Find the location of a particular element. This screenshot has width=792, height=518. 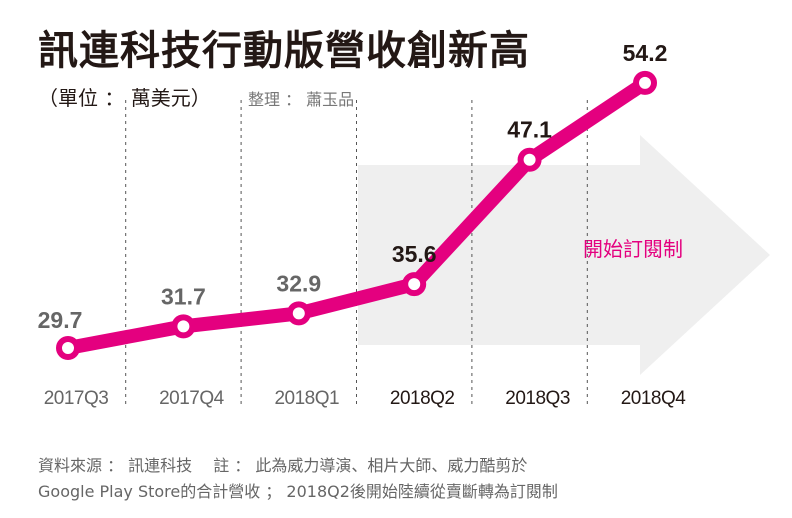

chart-title: 訊連科技行動版營收創新高 is located at coordinates (284, 51).